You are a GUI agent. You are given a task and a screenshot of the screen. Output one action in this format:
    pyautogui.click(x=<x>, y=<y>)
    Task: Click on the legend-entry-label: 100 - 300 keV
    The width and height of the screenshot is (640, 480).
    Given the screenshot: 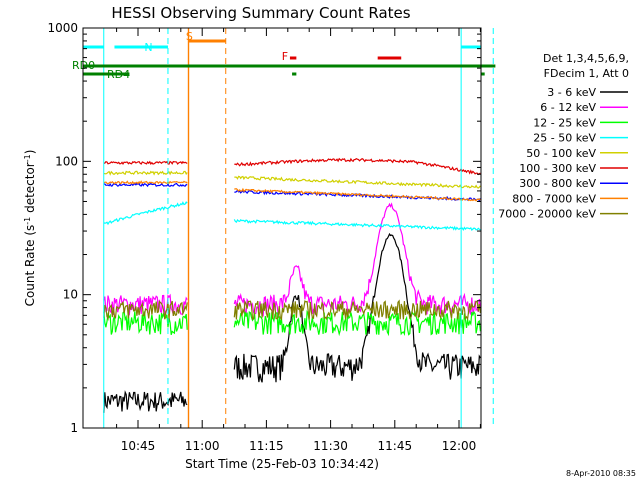 What is the action you would take?
    pyautogui.click(x=557, y=168)
    